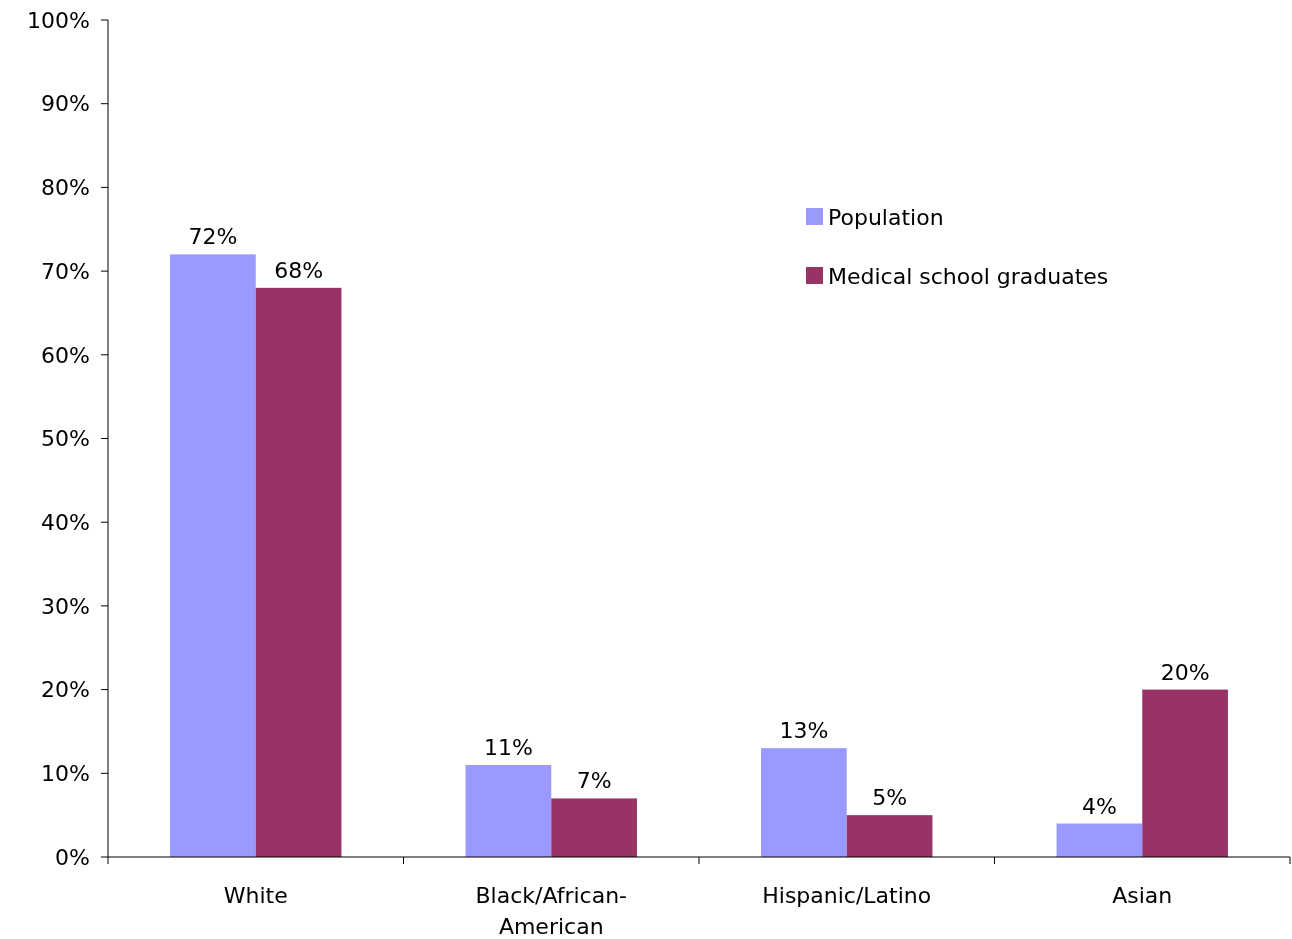  What do you see at coordinates (594, 781) in the screenshot?
I see `text: 7%` at bounding box center [594, 781].